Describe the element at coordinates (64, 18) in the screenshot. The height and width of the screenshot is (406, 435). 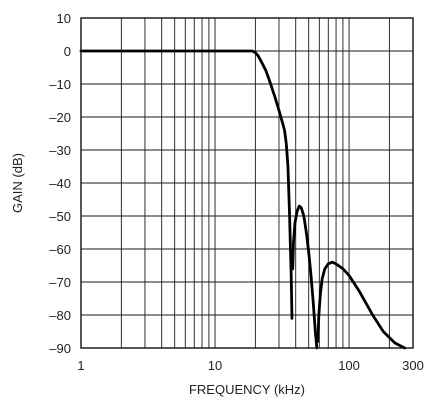
I see `y-tick-label: 10` at that location.